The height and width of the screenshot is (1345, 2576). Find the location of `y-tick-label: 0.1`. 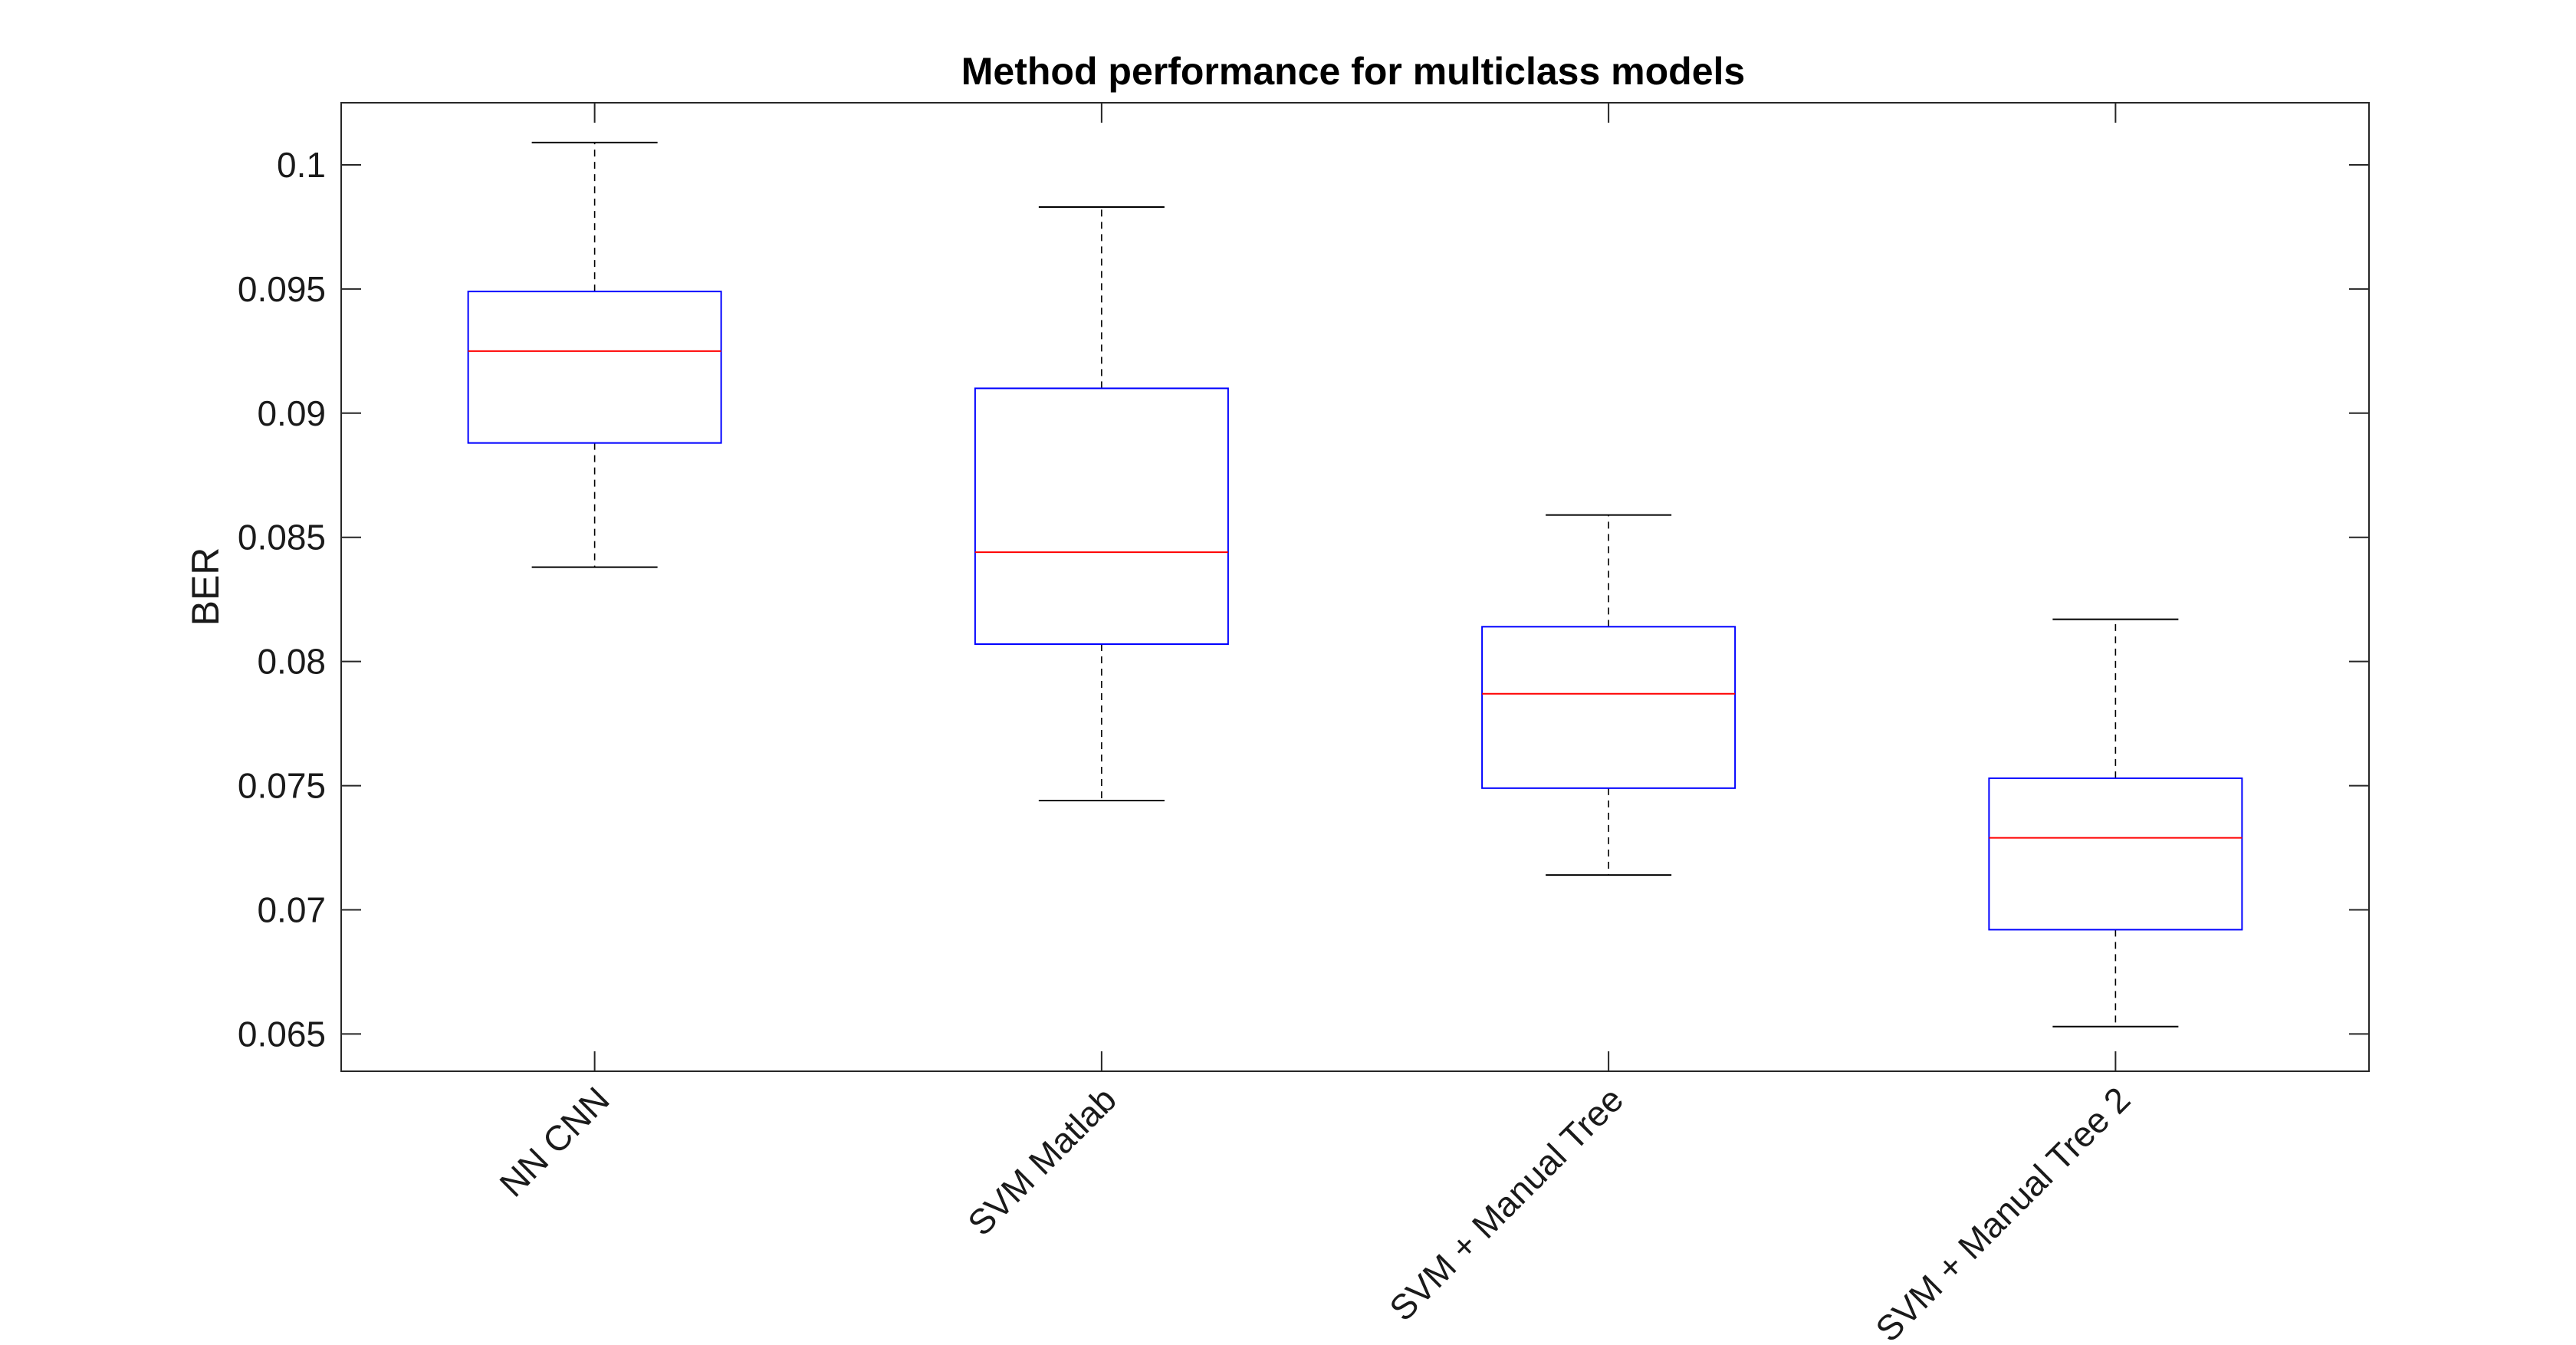

y-tick-label: 0.1 is located at coordinates (301, 165).